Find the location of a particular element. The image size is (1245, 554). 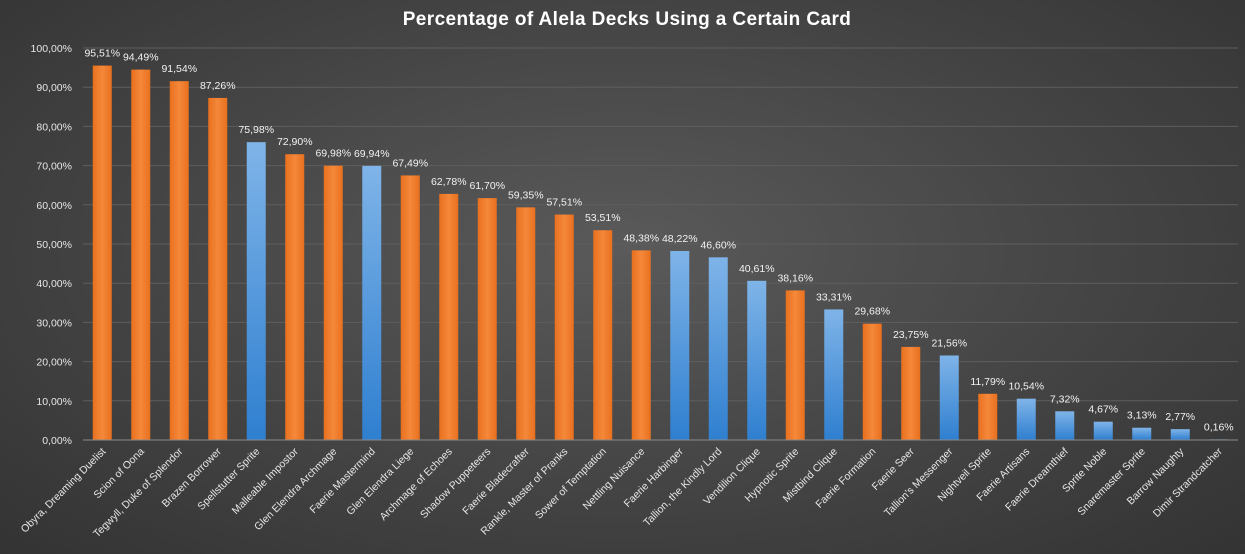

y-tick-label: 70,00% is located at coordinates (54, 167).